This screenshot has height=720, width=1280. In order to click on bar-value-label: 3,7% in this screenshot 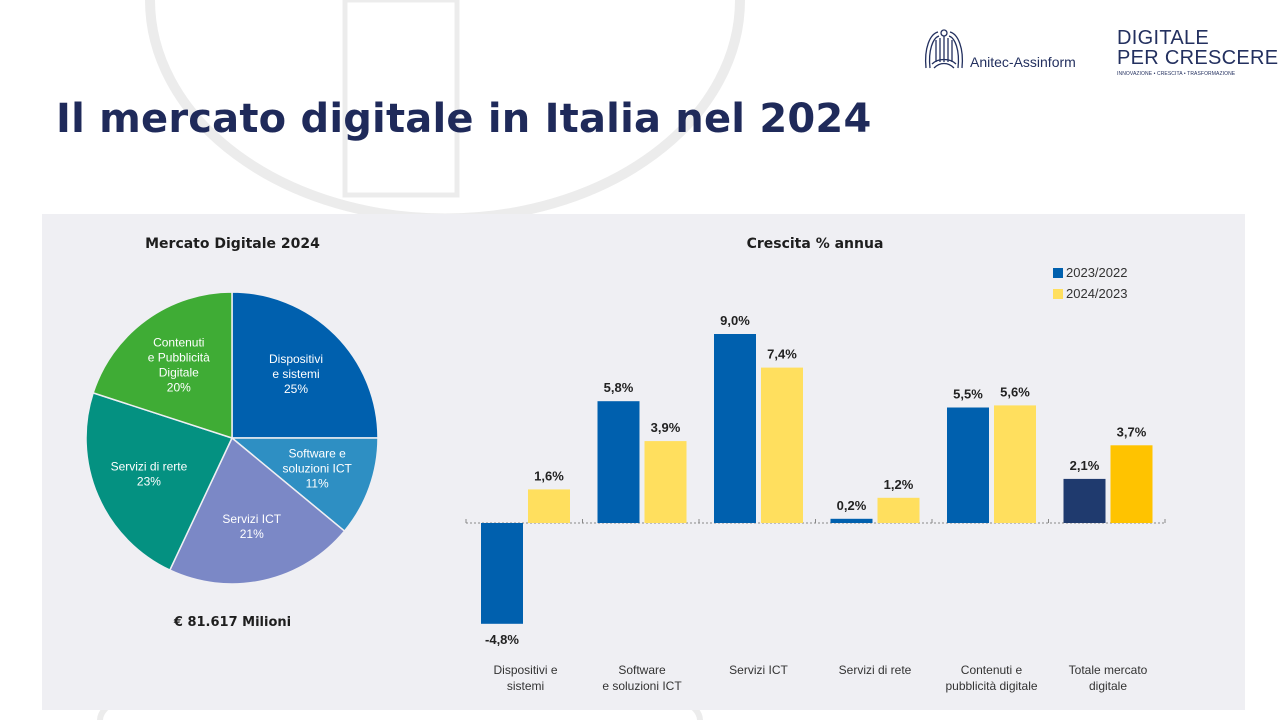, I will do `click(1132, 431)`.